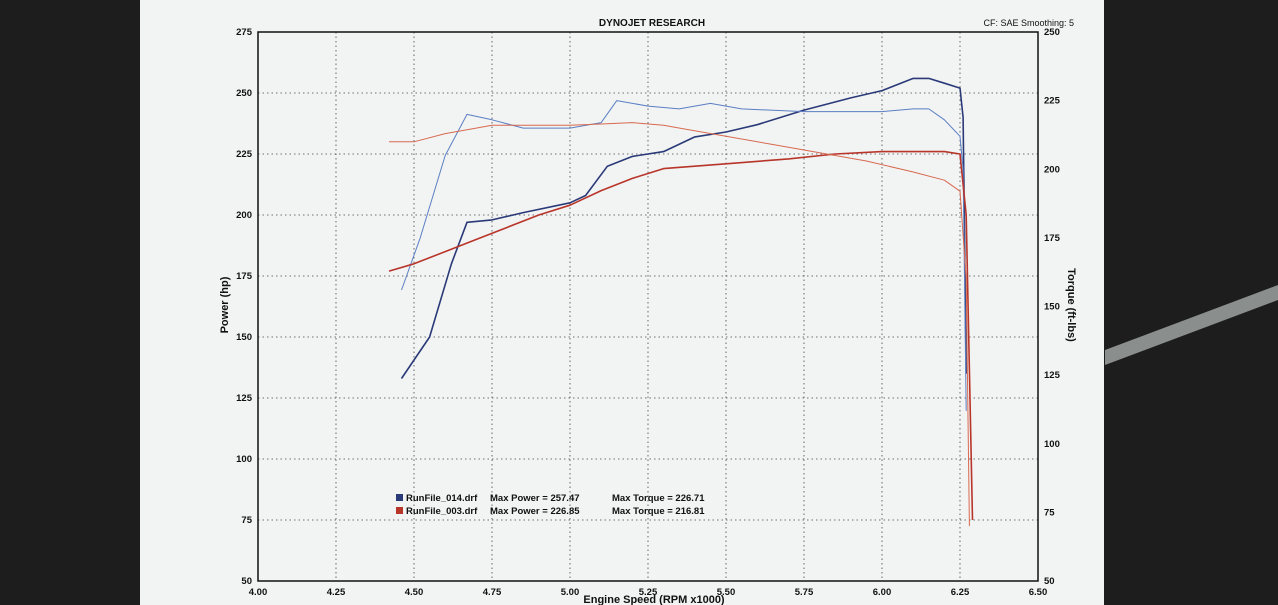 The height and width of the screenshot is (605, 1278). What do you see at coordinates (1049, 512) in the screenshot?
I see `y-right-tick-label: 75` at bounding box center [1049, 512].